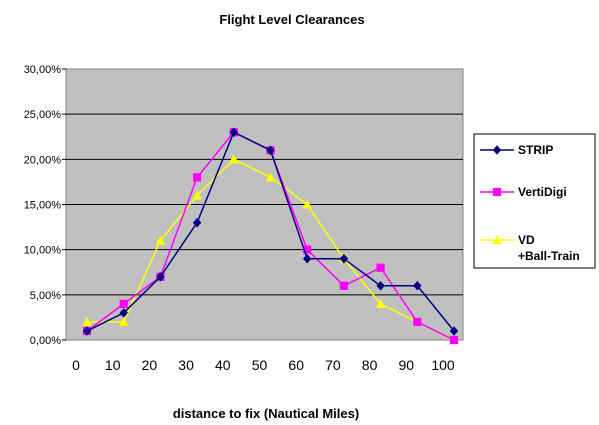 The height and width of the screenshot is (425, 599). I want to click on x-tick-label: 20, so click(150, 365).